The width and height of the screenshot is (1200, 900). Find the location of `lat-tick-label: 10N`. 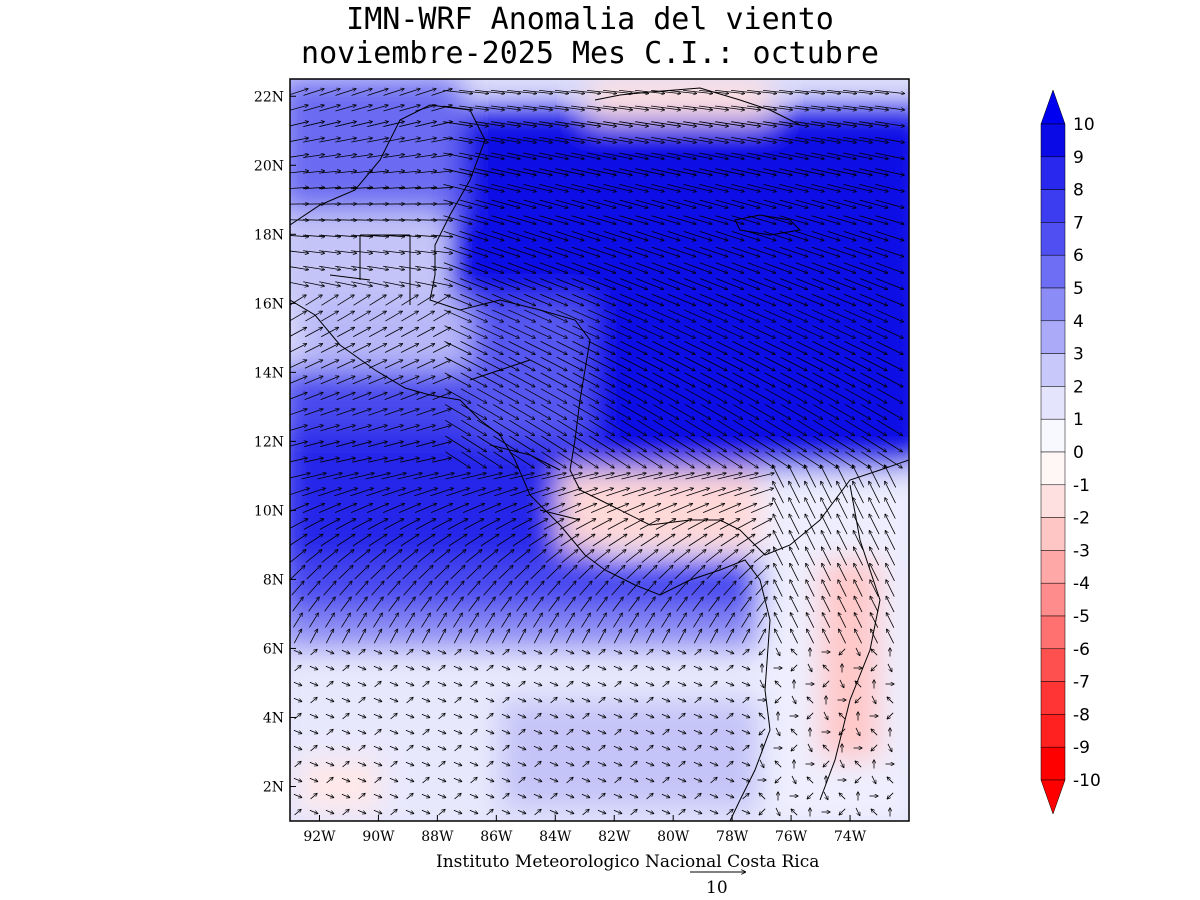

lat-tick-label: 10N is located at coordinates (269, 511).